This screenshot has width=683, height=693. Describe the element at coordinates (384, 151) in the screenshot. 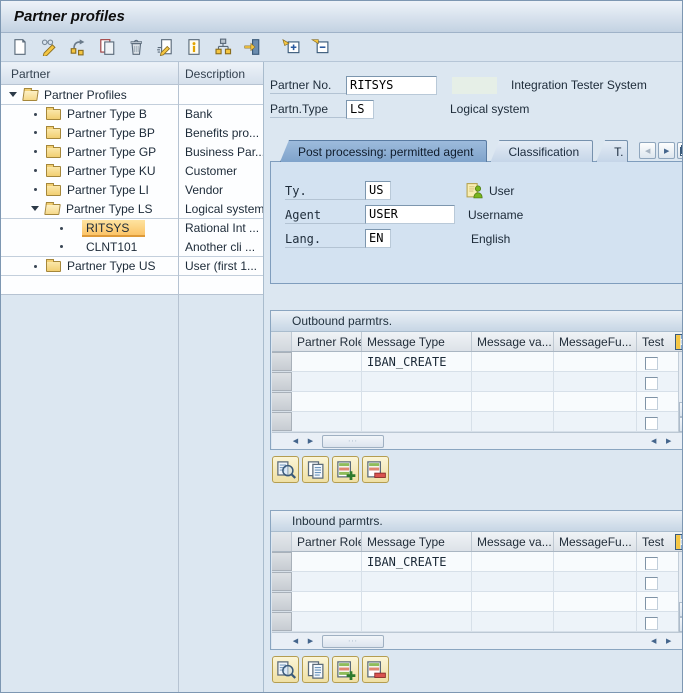

I see `tab-post-processing: Post processing: permitted agent` at that location.